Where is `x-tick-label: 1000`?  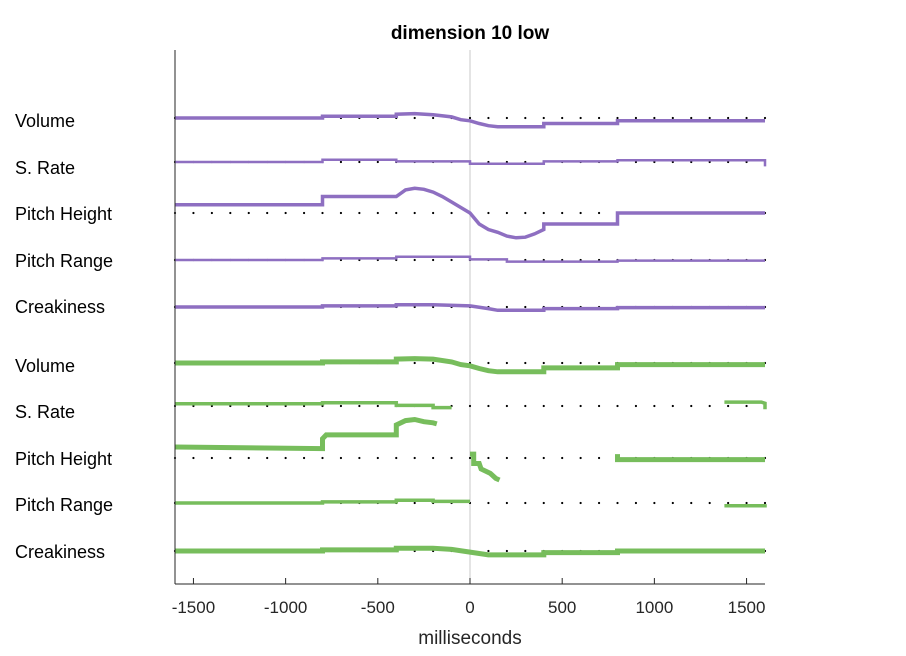 x-tick-label: 1000 is located at coordinates (654, 607).